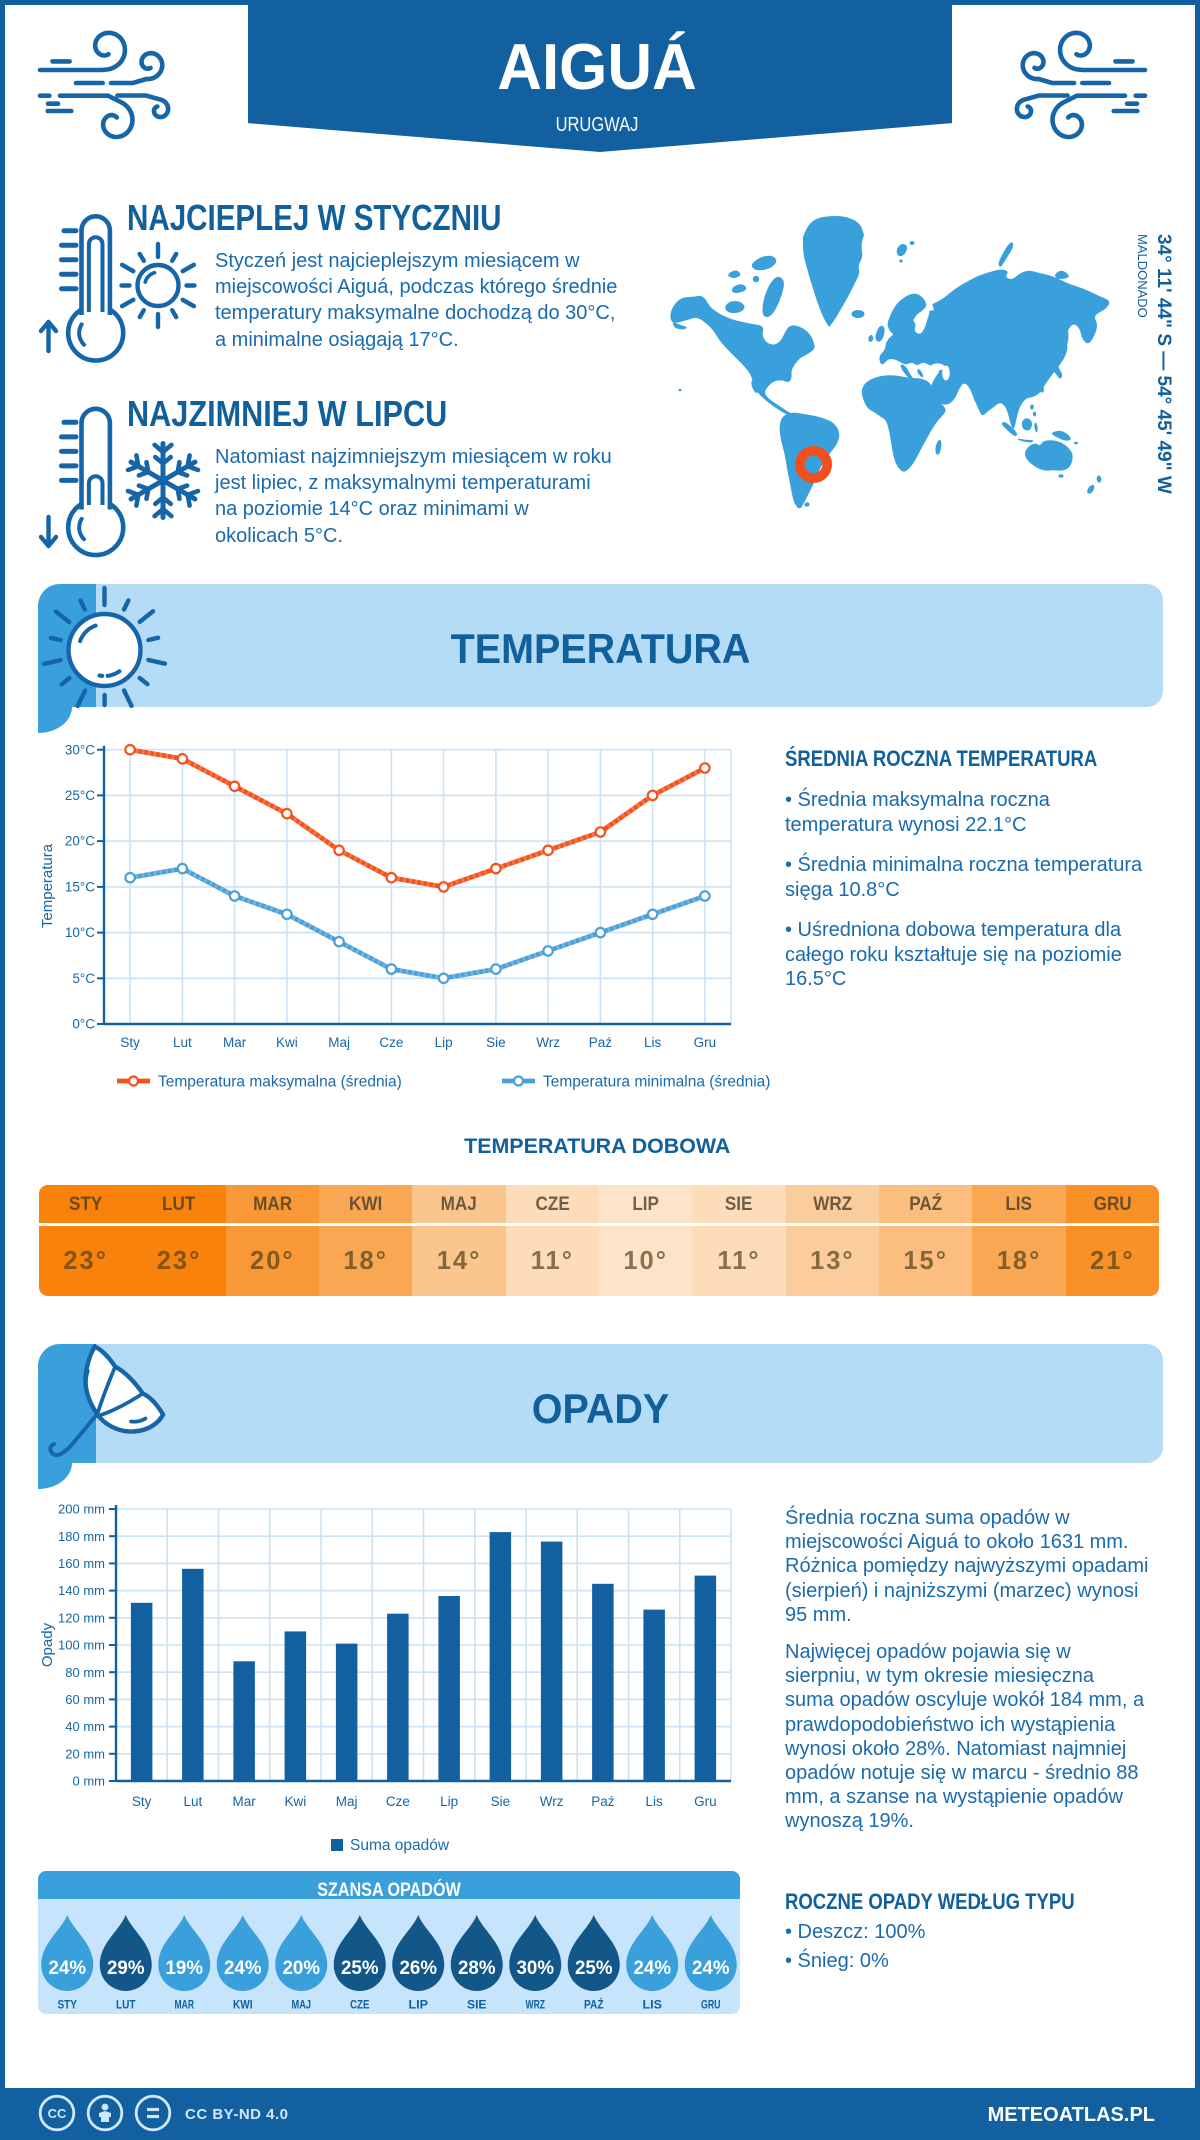 This screenshot has width=1200, height=2140. What do you see at coordinates (80, 841) in the screenshot?
I see `svg-text: 20°C` at bounding box center [80, 841].